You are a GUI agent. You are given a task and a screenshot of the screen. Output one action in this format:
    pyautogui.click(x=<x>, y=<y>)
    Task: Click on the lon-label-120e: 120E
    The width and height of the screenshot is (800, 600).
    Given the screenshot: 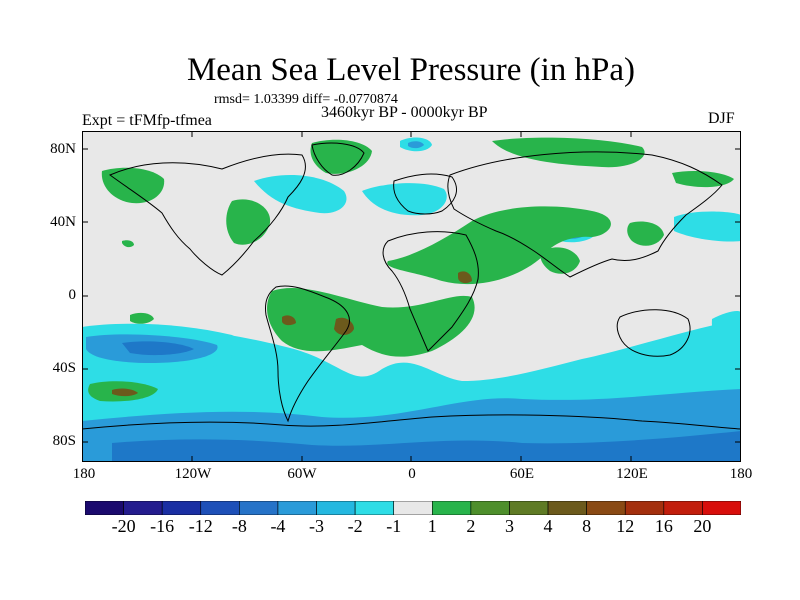 What is the action you would take?
    pyautogui.click(x=632, y=474)
    